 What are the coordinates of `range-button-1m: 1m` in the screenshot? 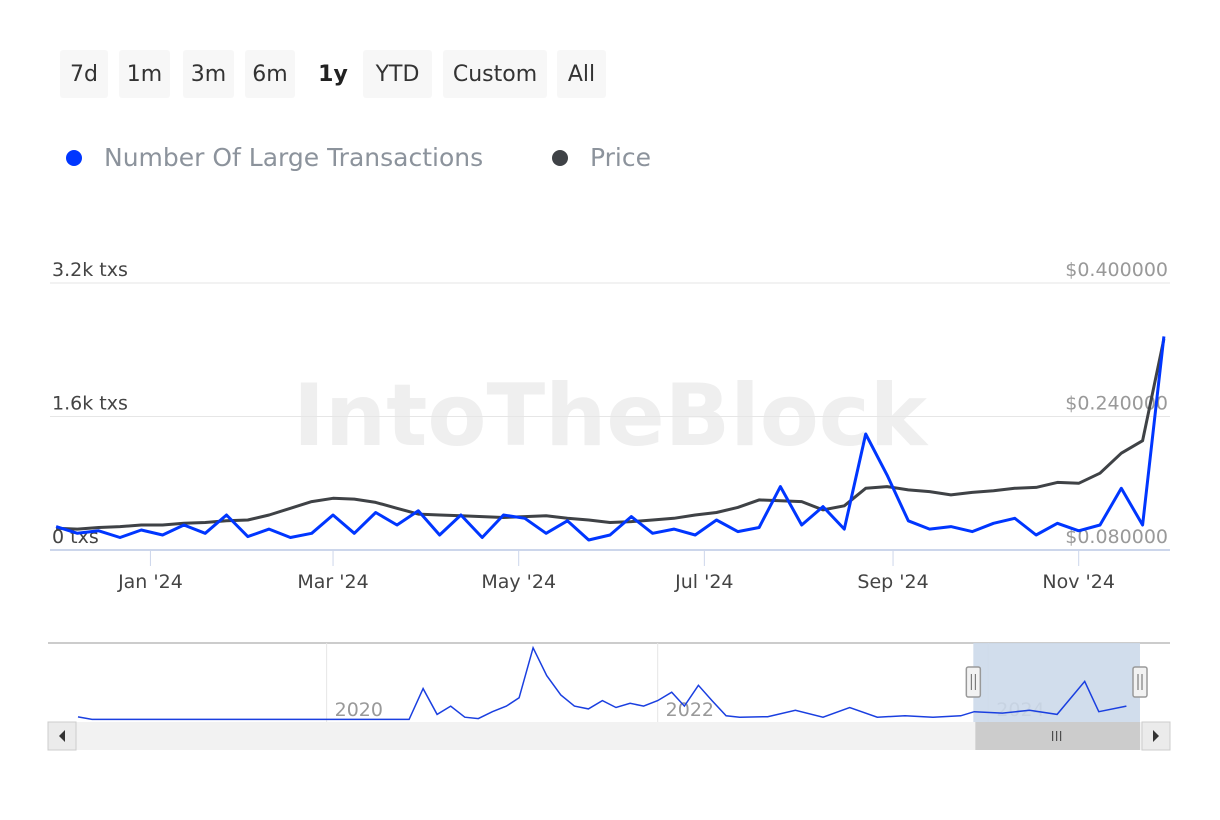 It's located at (144, 74).